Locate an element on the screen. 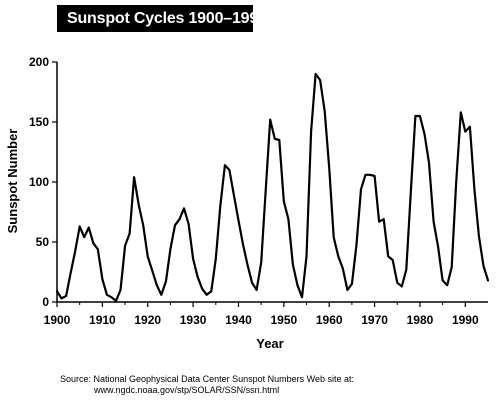 The height and width of the screenshot is (400, 500). source-line-2: www.ngdc.noaa.gov/stp/SOLAR/SSN/ssn.html is located at coordinates (187, 390).